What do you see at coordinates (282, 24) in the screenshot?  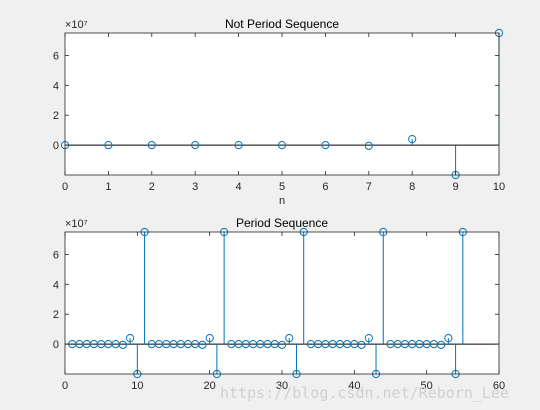 I see `chart-title: Not Period Sequence` at bounding box center [282, 24].